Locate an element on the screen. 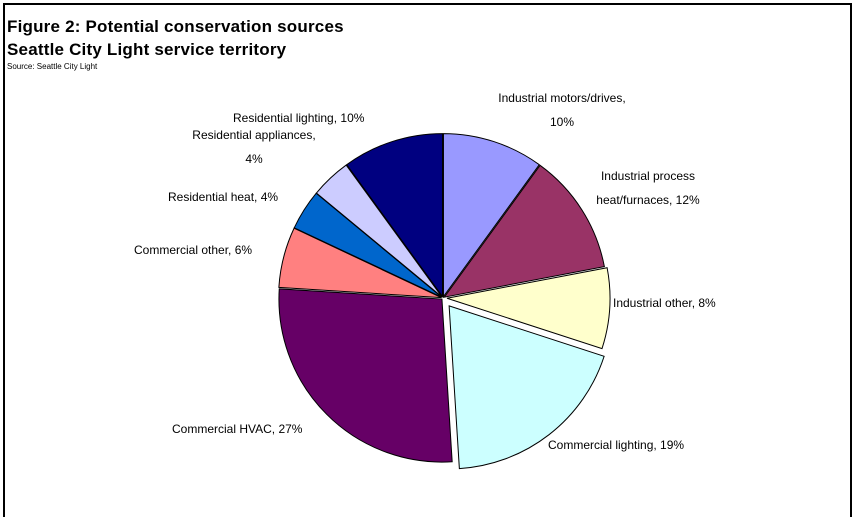 The height and width of the screenshot is (519, 858). slice-label: Residential heat, 4% is located at coordinates (223, 197).